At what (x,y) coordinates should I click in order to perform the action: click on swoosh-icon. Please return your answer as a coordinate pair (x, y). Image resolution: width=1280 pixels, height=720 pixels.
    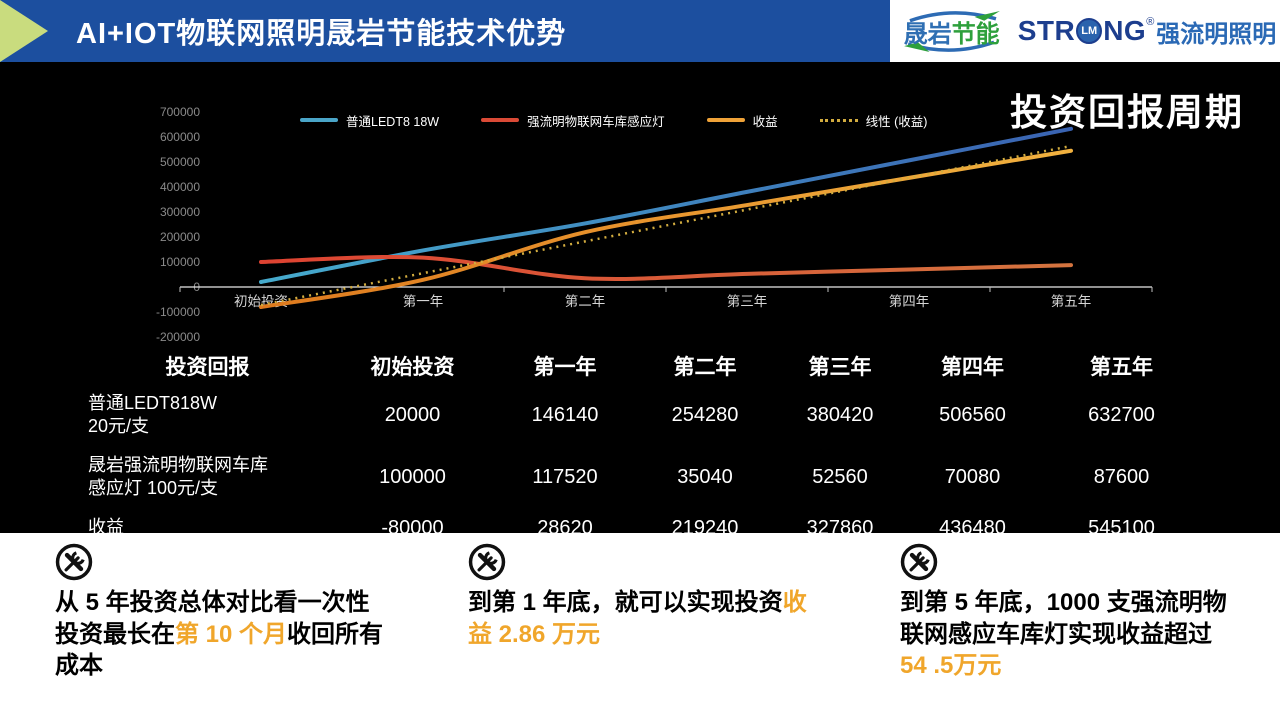
    Looking at the image, I should click on (951, 31).